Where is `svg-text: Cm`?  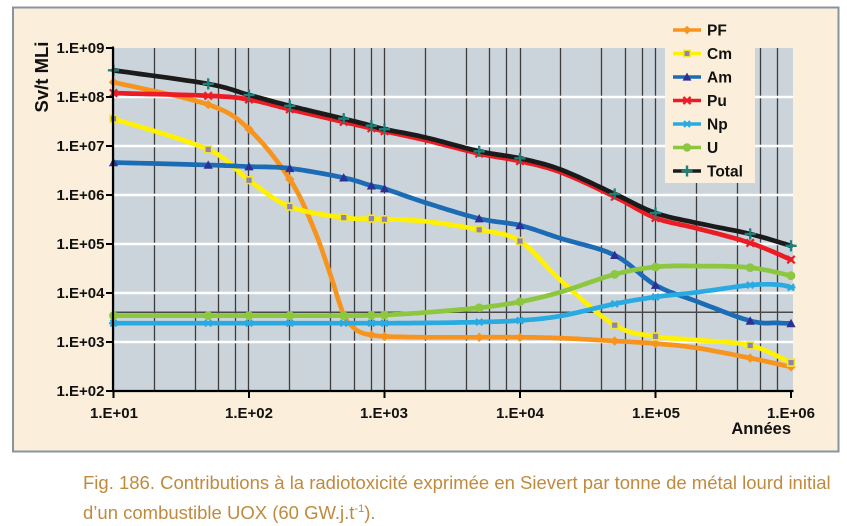 svg-text: Cm is located at coordinates (719, 54).